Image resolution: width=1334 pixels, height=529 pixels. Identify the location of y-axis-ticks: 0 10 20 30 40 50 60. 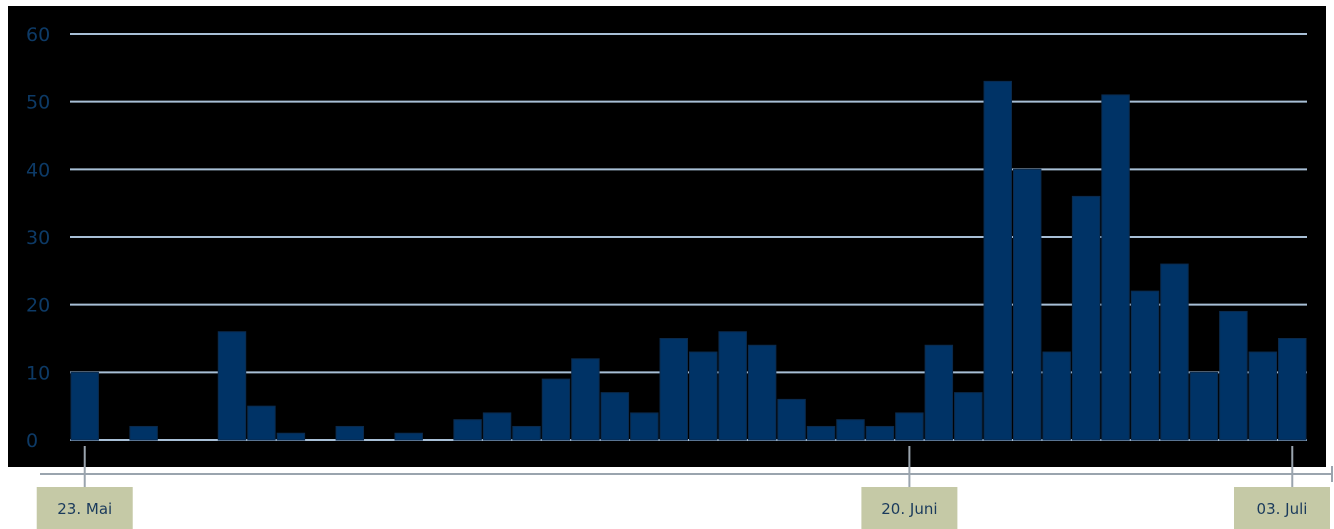
(38, 238).